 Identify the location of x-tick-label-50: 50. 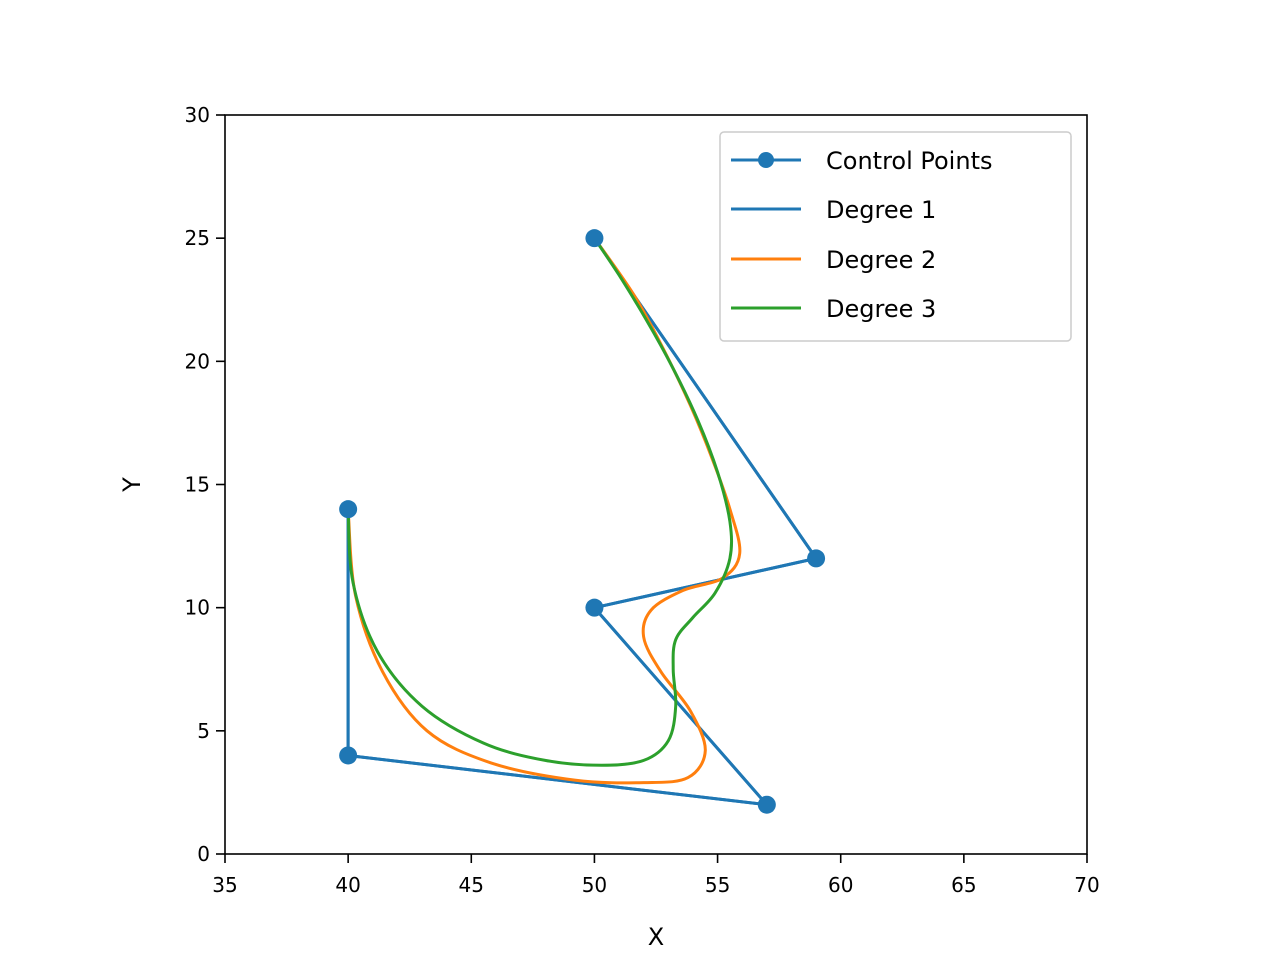
(594, 885).